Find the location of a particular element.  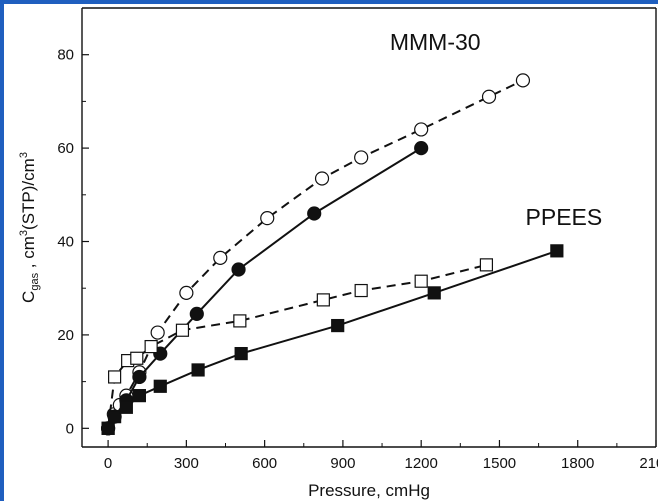

labels-group: MMM-30 PPEES is located at coordinates (496, 129).